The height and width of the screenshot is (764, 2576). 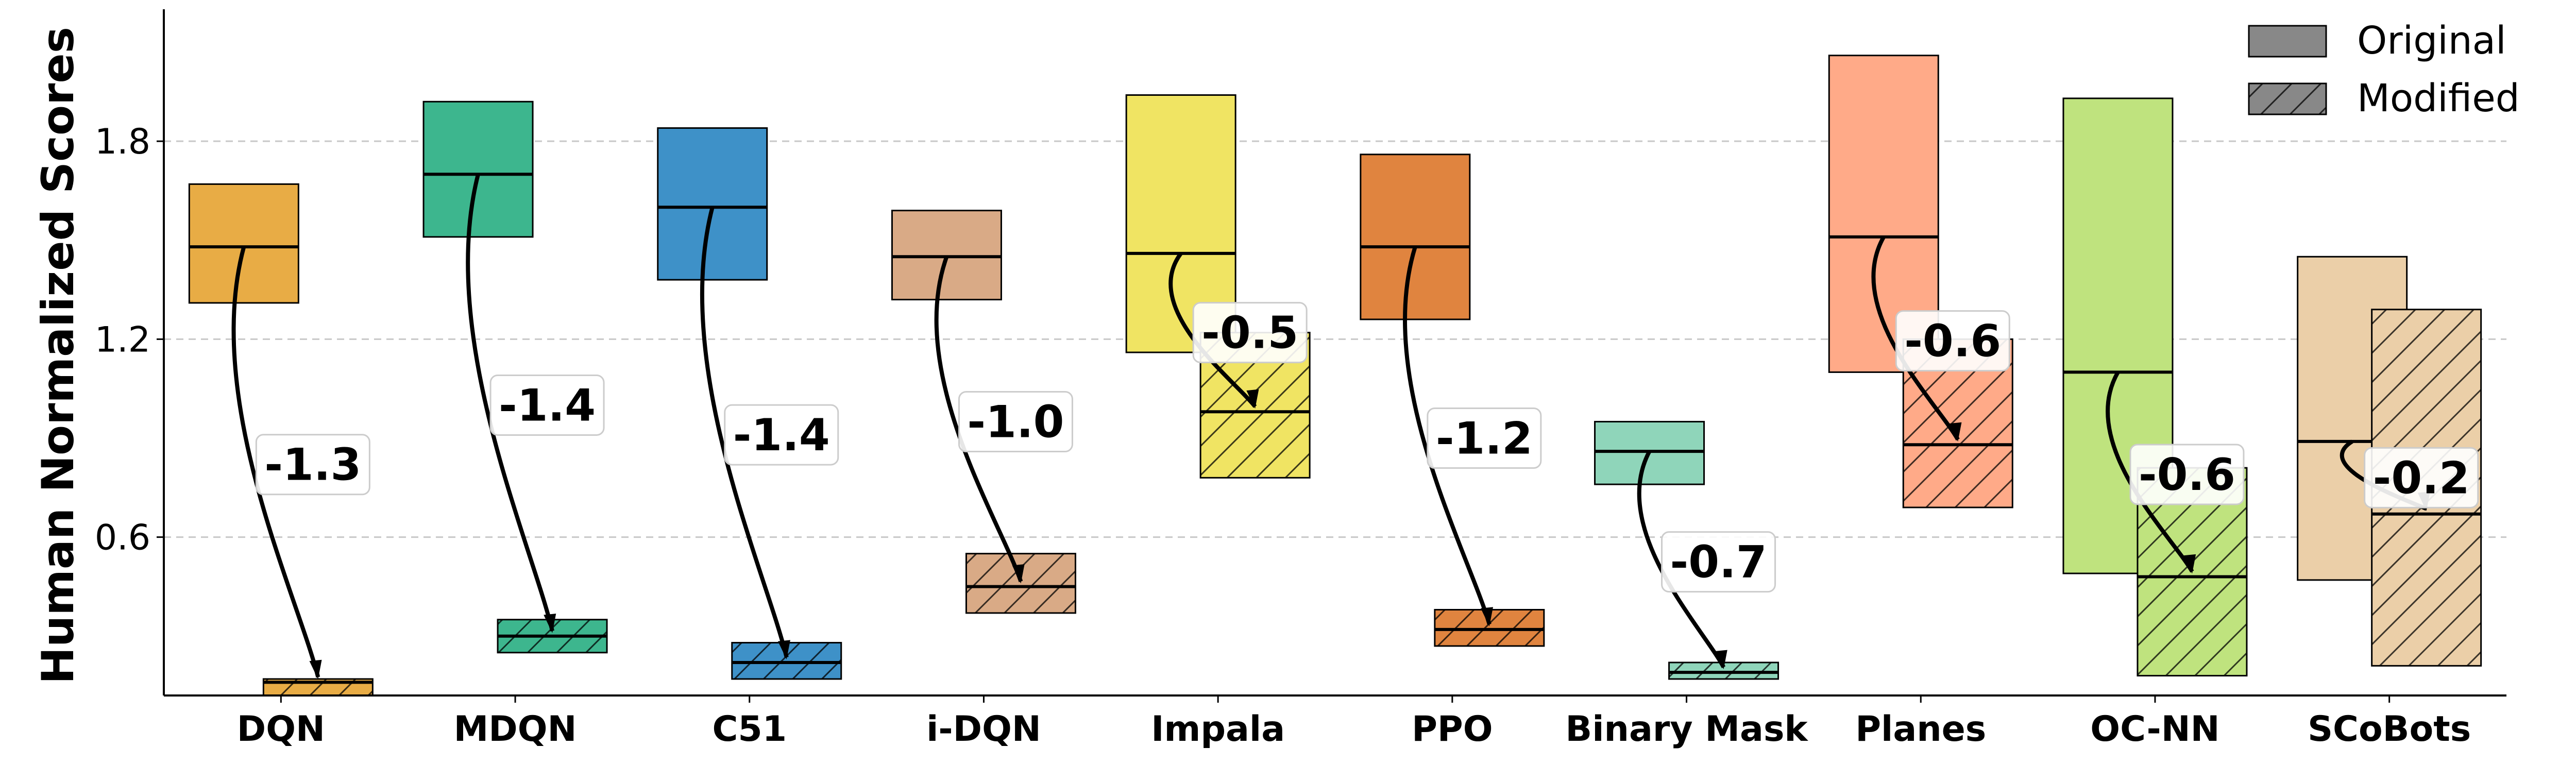 What do you see at coordinates (2384, 70) in the screenshot?
I see `legend: Original Modified` at bounding box center [2384, 70].